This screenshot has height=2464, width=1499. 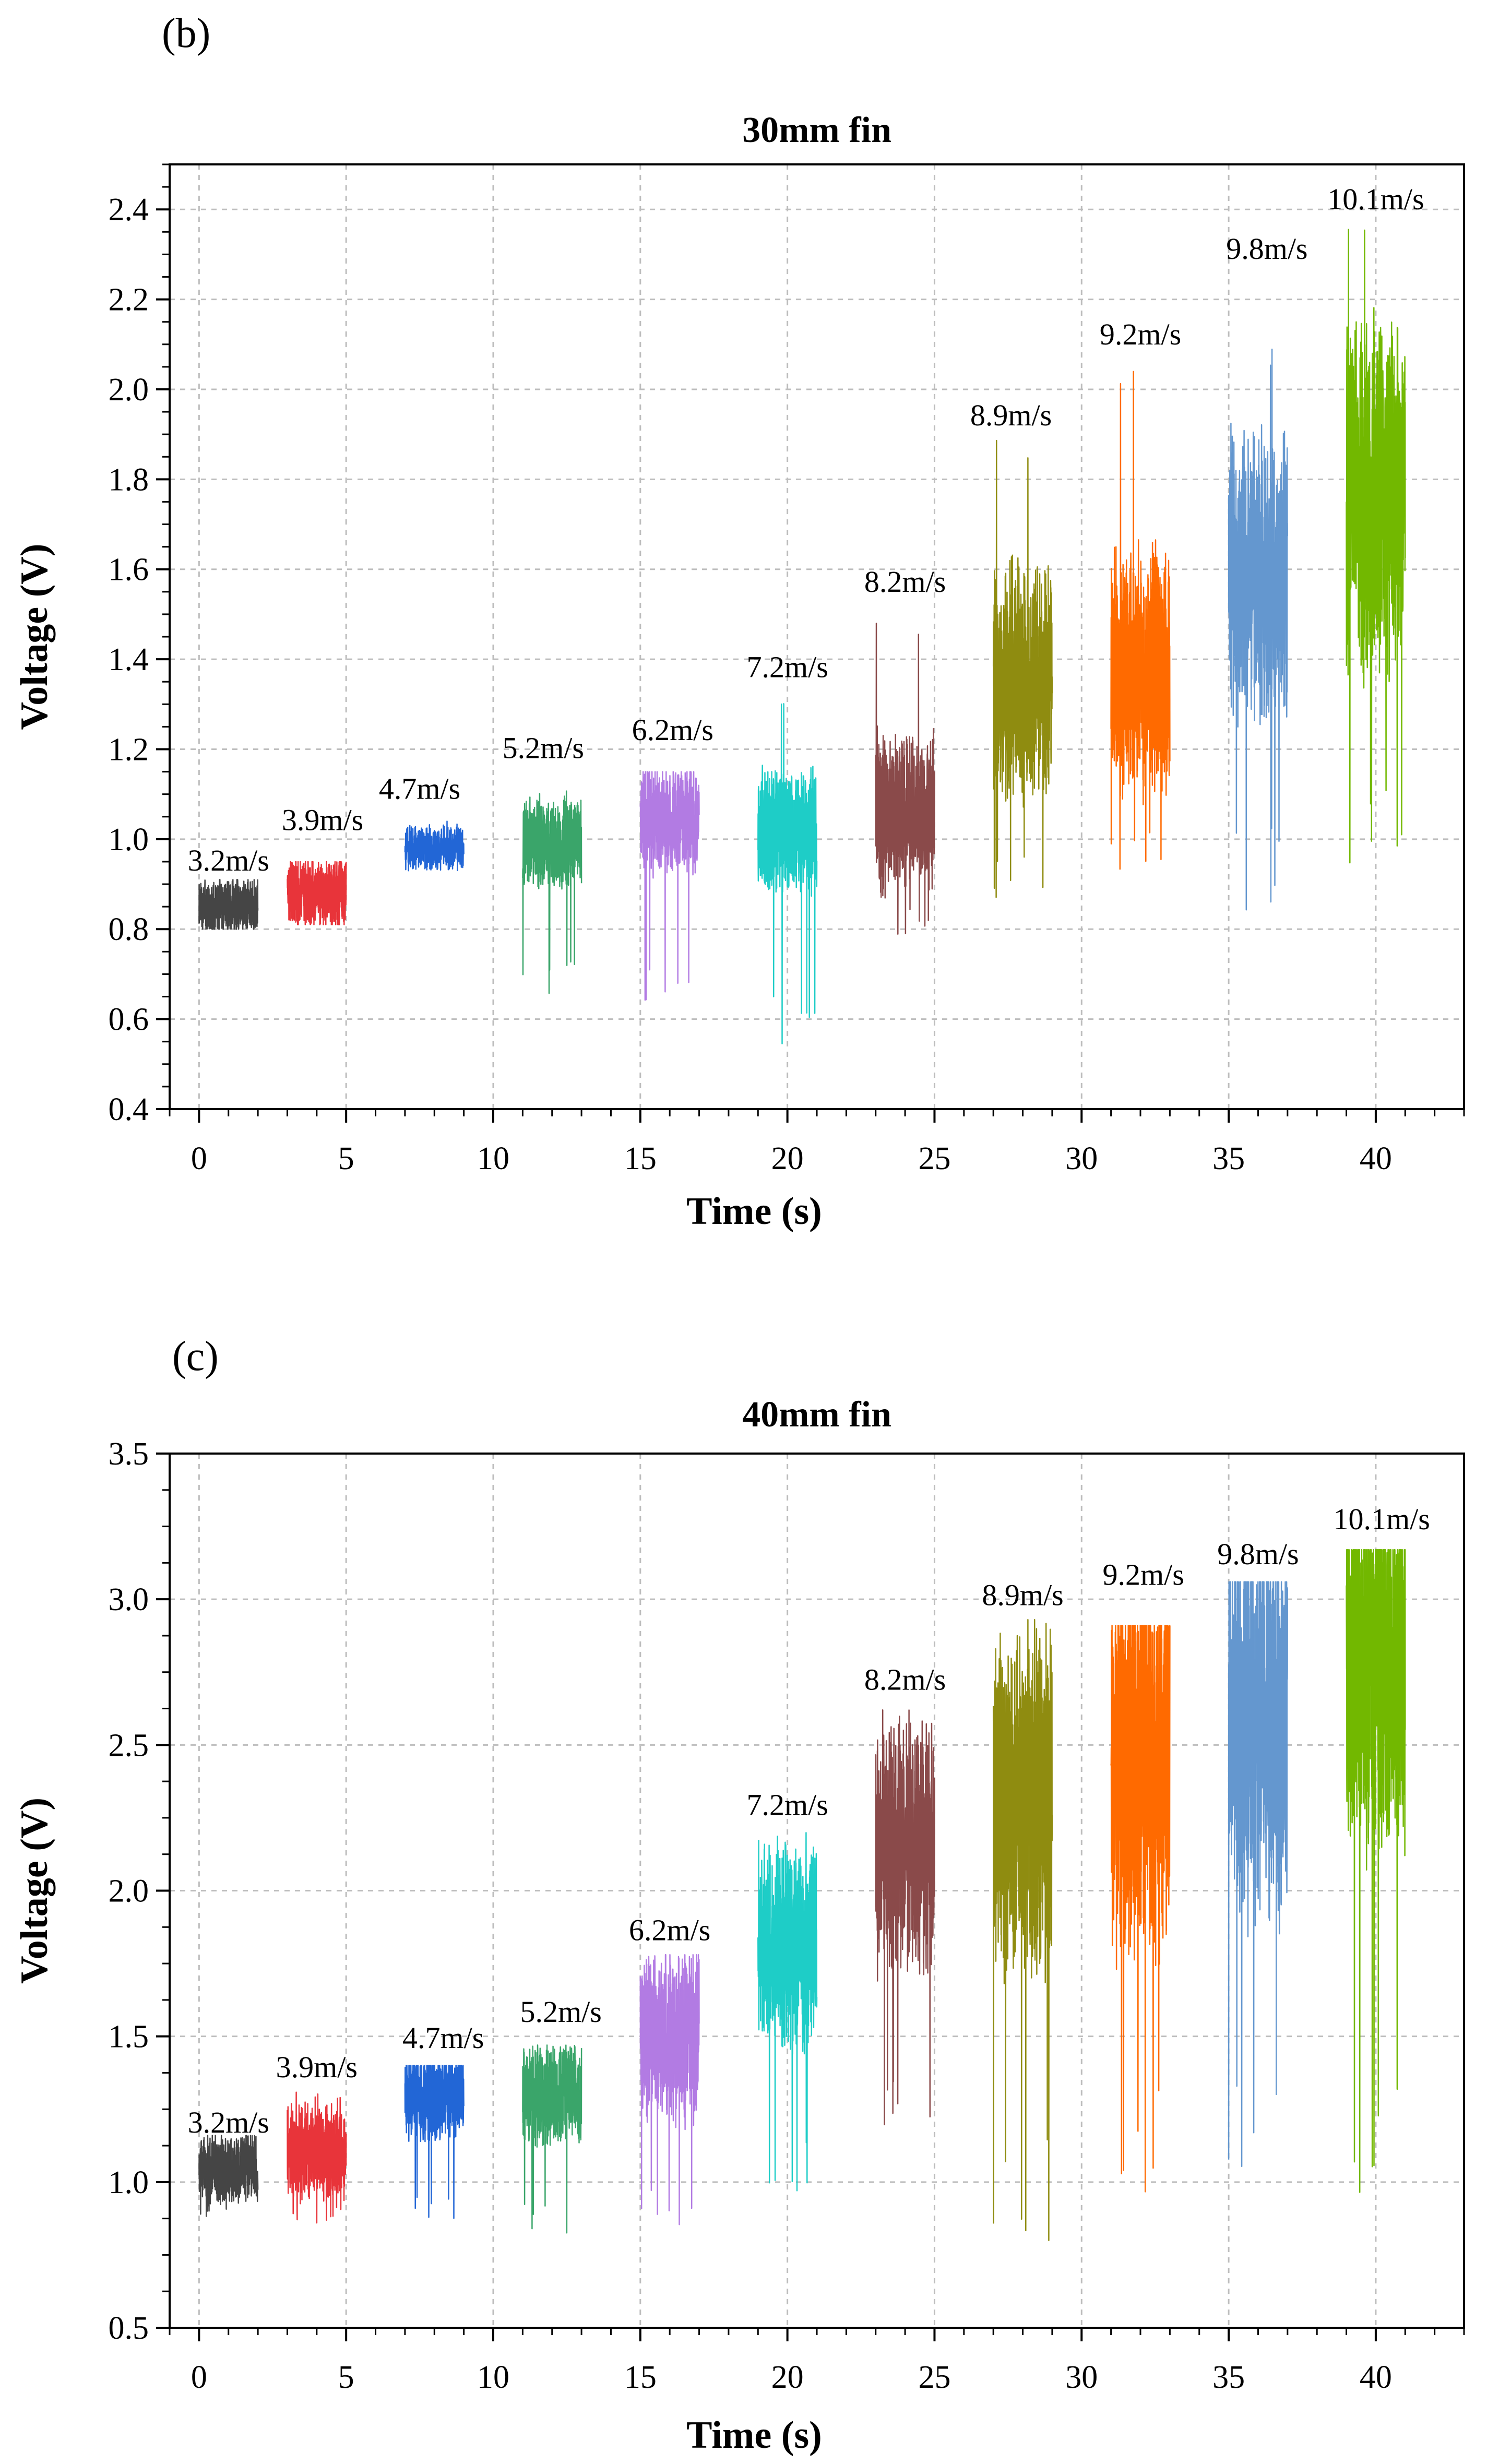 What do you see at coordinates (129, 1020) in the screenshot?
I see `y-tick-label: 0.6` at bounding box center [129, 1020].